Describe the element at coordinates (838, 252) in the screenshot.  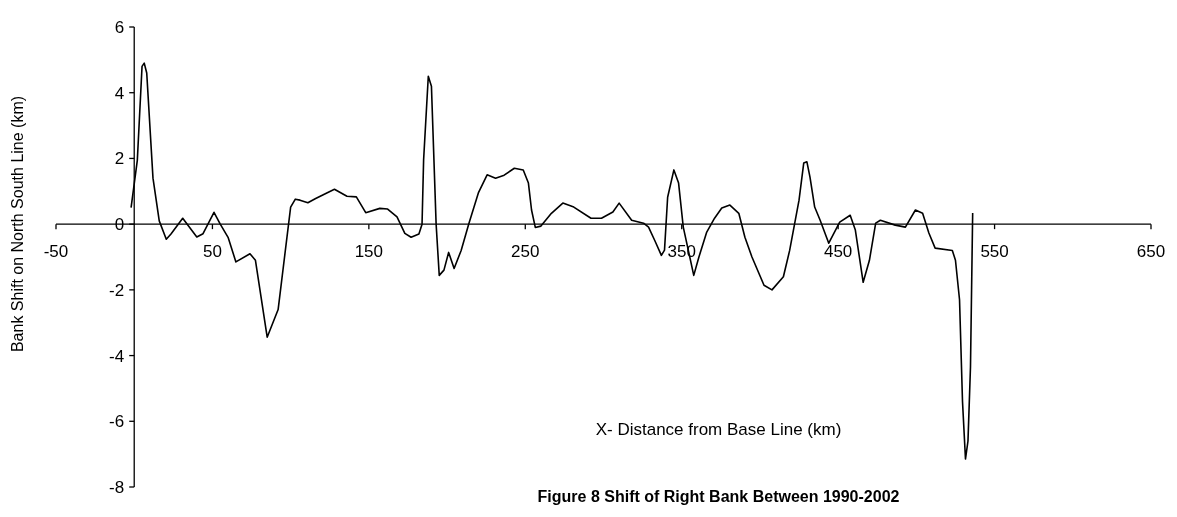
I see `x-tick-label: 450` at that location.